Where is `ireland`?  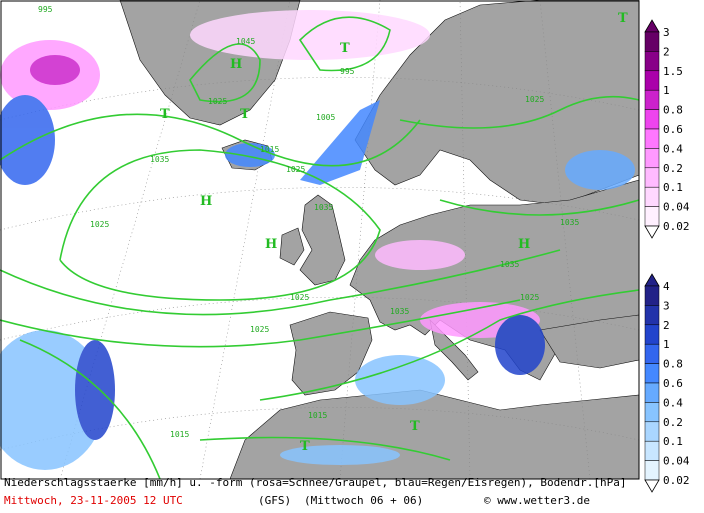 ireland is located at coordinates (292, 246).